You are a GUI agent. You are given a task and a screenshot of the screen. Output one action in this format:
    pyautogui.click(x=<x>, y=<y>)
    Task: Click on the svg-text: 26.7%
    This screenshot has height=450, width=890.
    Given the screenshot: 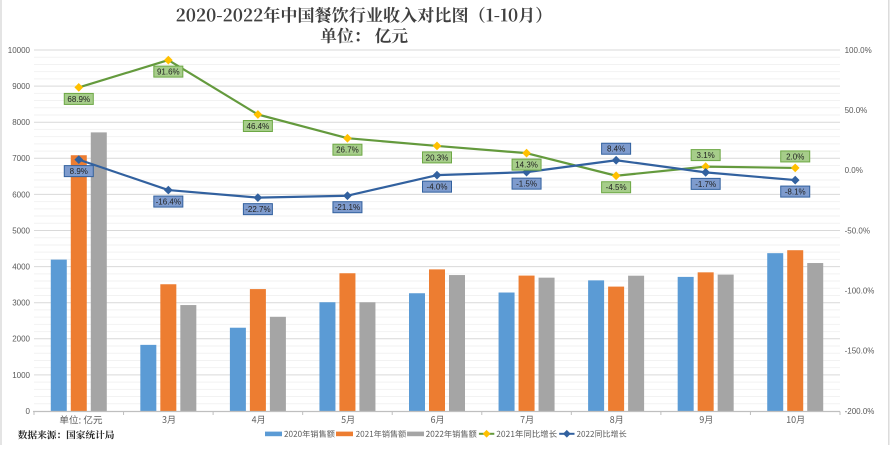 What is the action you would take?
    pyautogui.click(x=347, y=150)
    